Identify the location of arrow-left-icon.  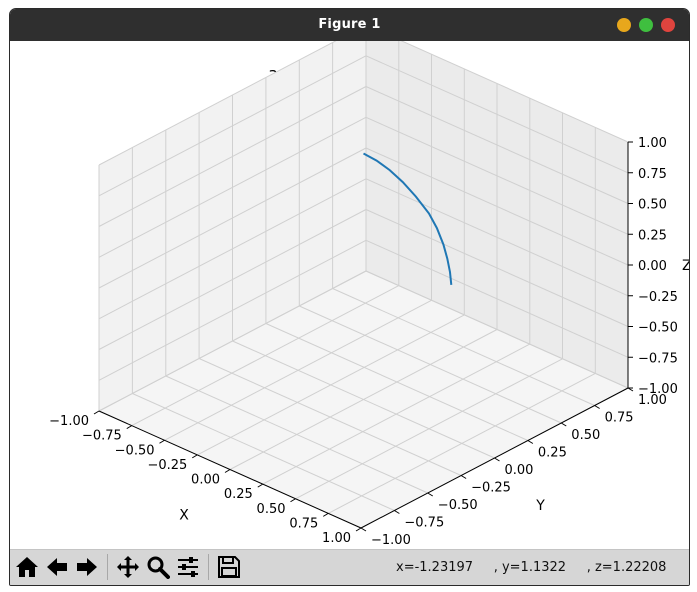
(57, 567).